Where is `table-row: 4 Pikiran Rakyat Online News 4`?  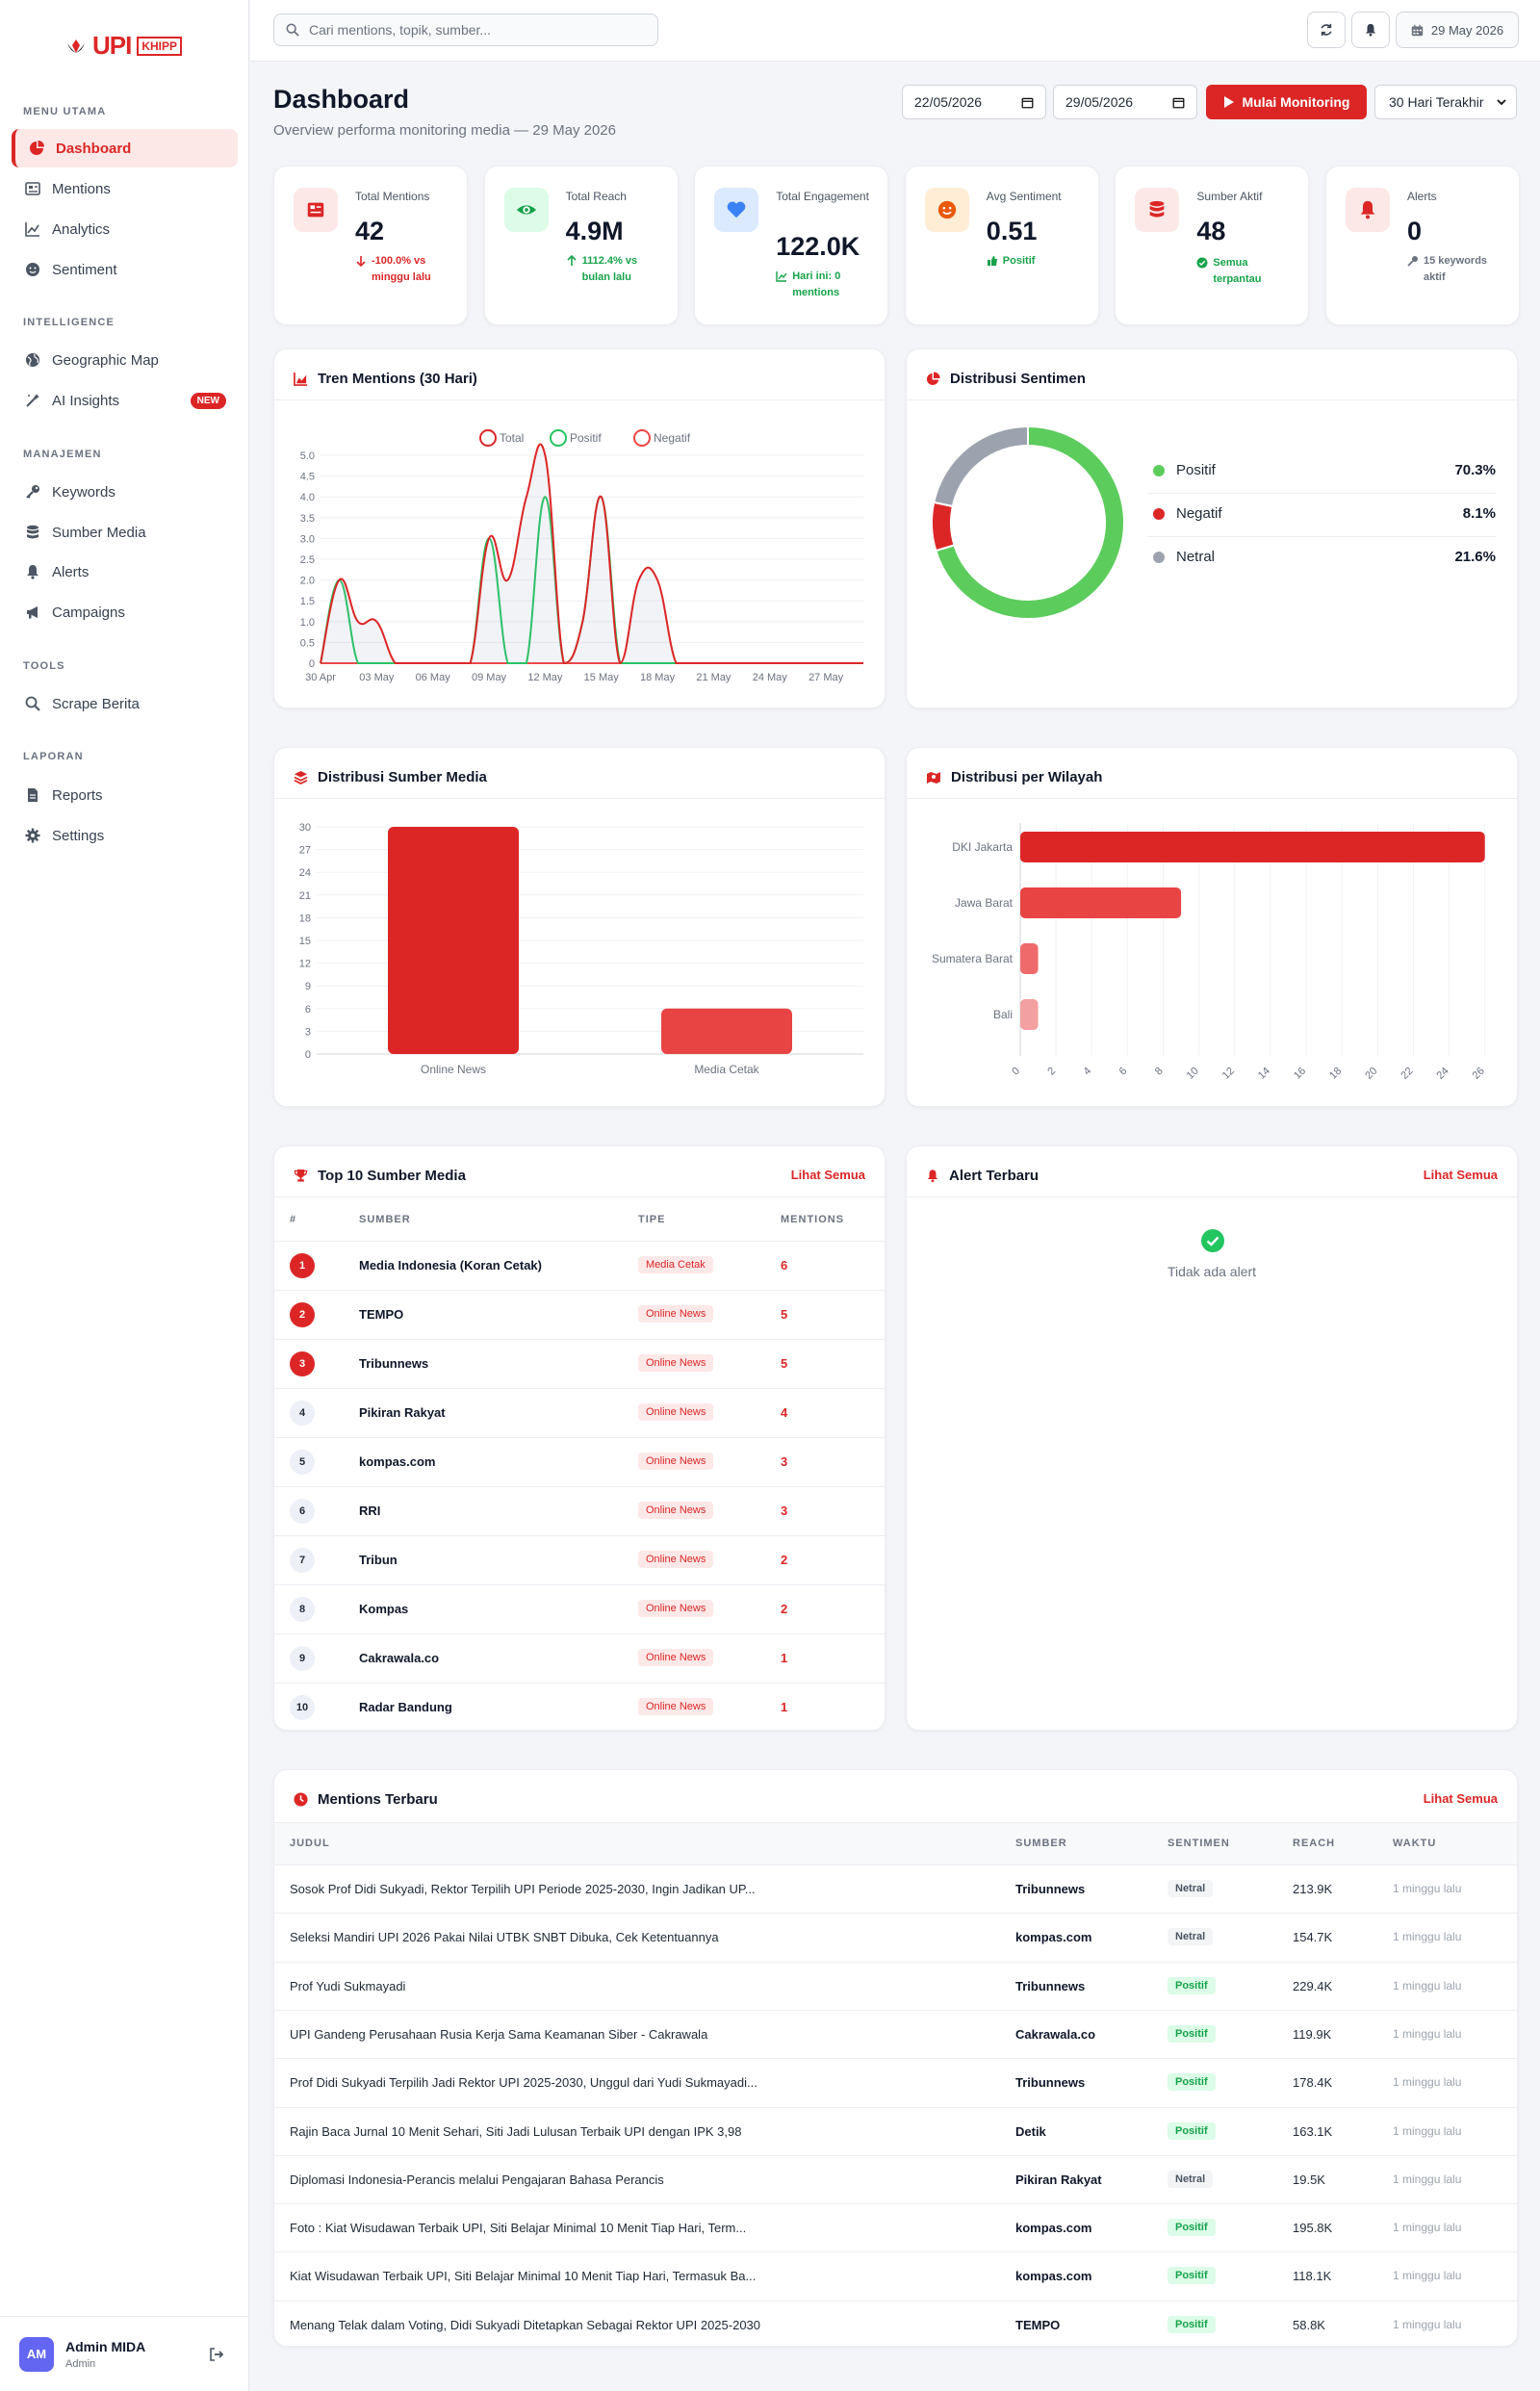 table-row: 4 Pikiran Rakyat Online News 4 is located at coordinates (579, 1412).